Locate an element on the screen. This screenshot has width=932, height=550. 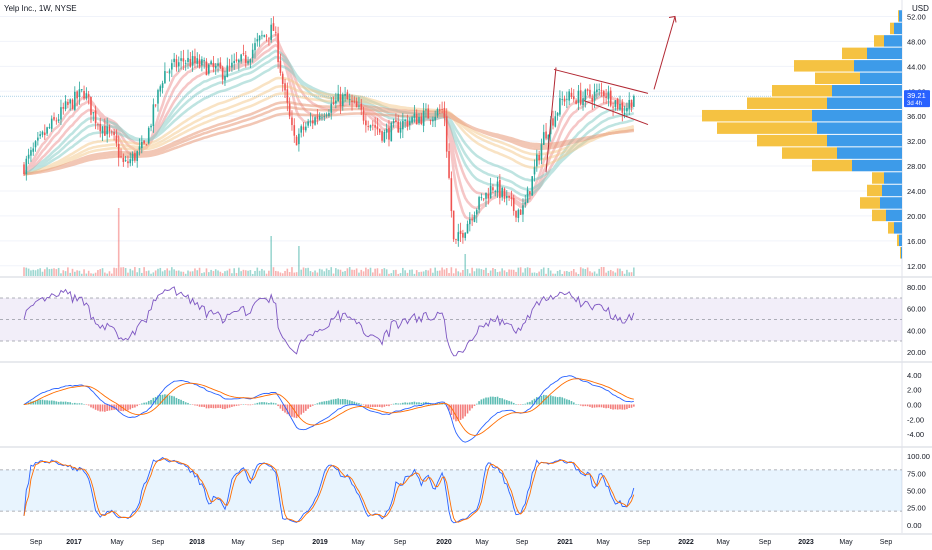
rsi-tick-label: 20.00 is located at coordinates (916, 352).